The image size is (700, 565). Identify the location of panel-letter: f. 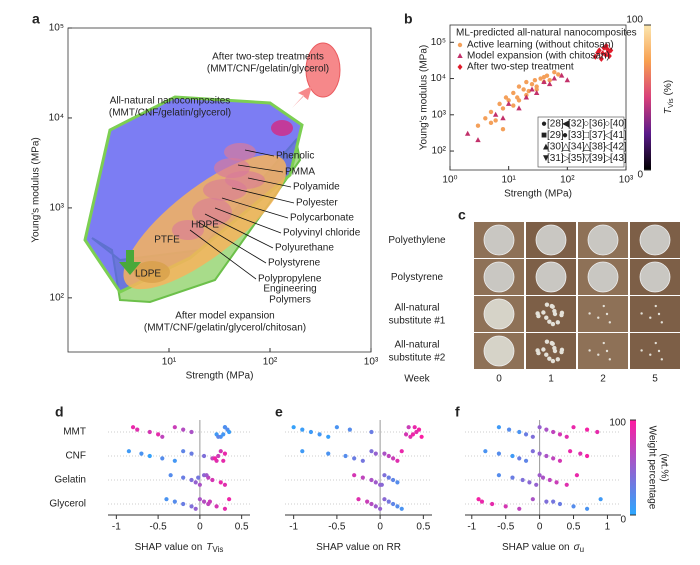
(457, 412).